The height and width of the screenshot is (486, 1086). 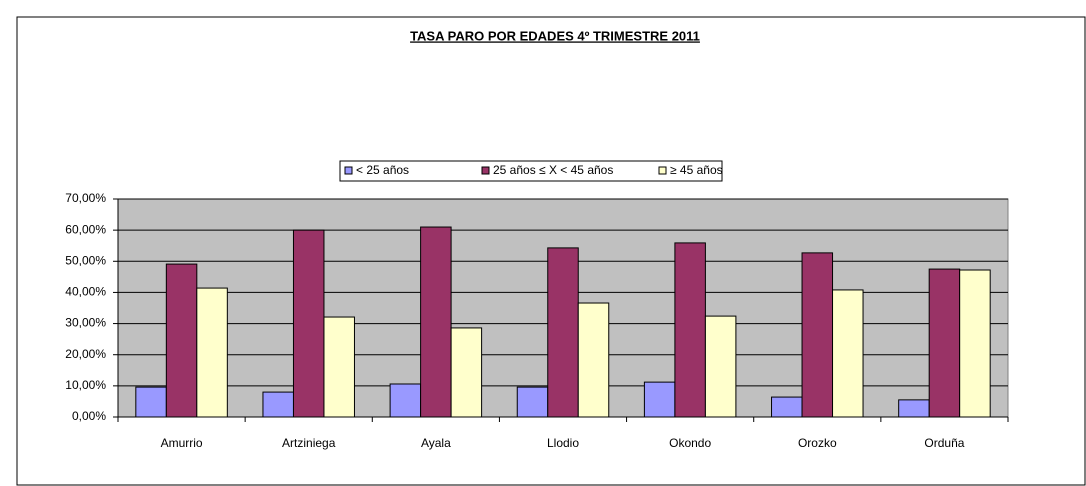 What do you see at coordinates (817, 443) in the screenshot?
I see `x-tick-label: Orozko` at bounding box center [817, 443].